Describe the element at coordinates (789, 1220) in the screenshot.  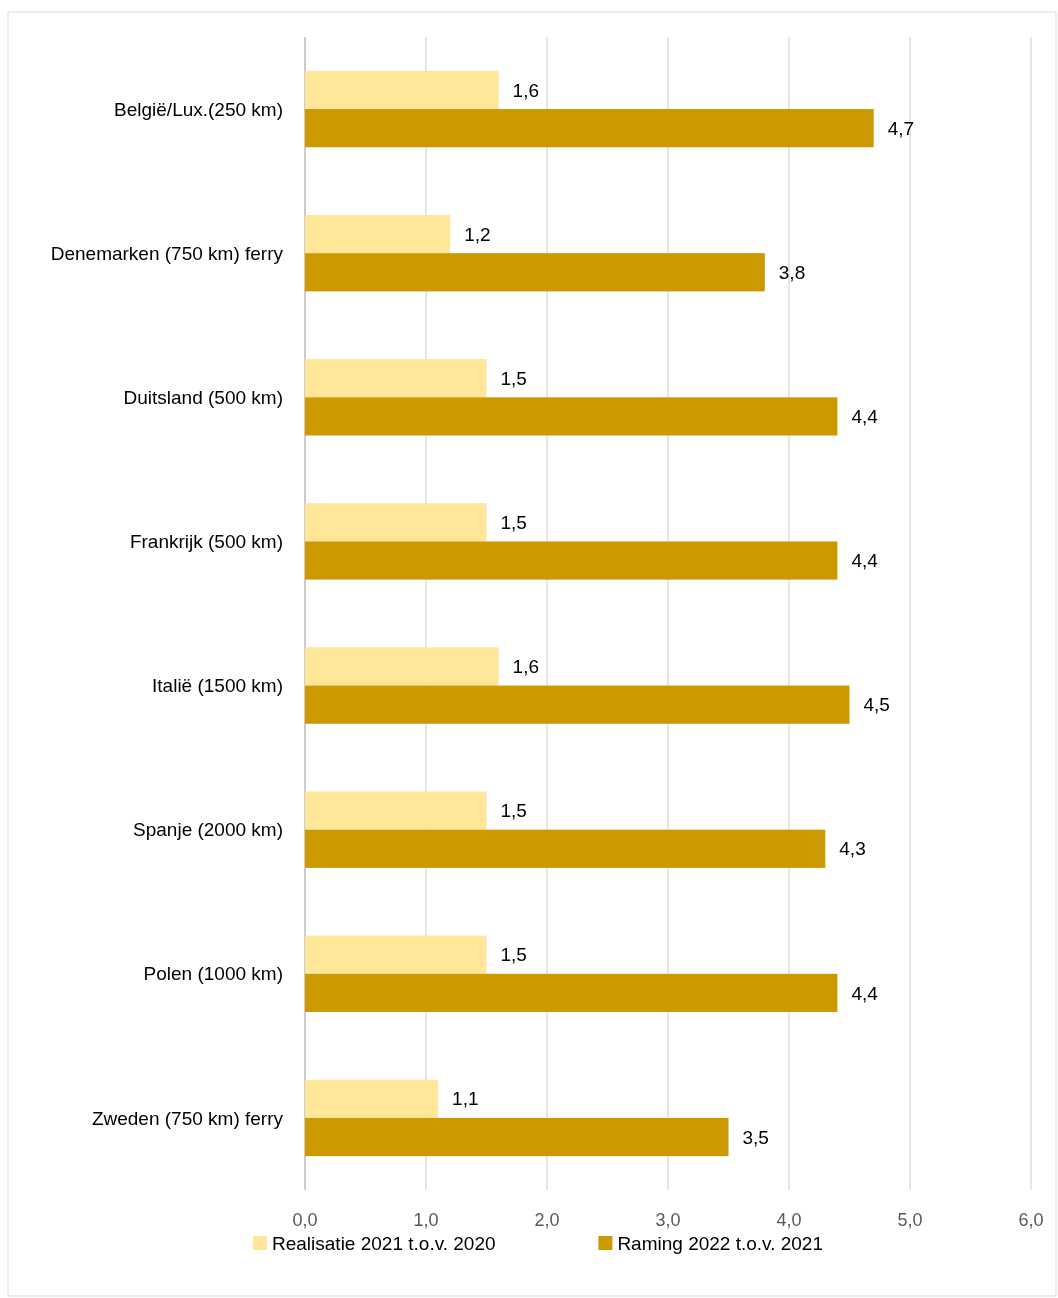
I see `x-tick-label: 4,0` at that location.